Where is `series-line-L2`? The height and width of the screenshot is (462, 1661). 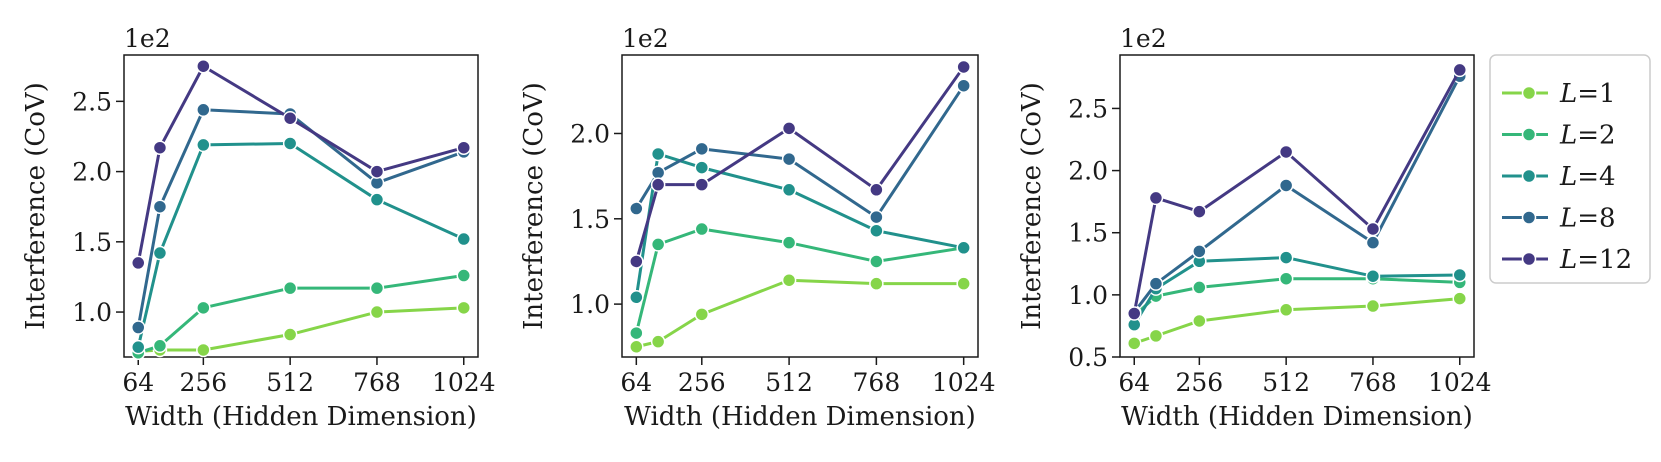 series-line-L2 is located at coordinates (300, 314).